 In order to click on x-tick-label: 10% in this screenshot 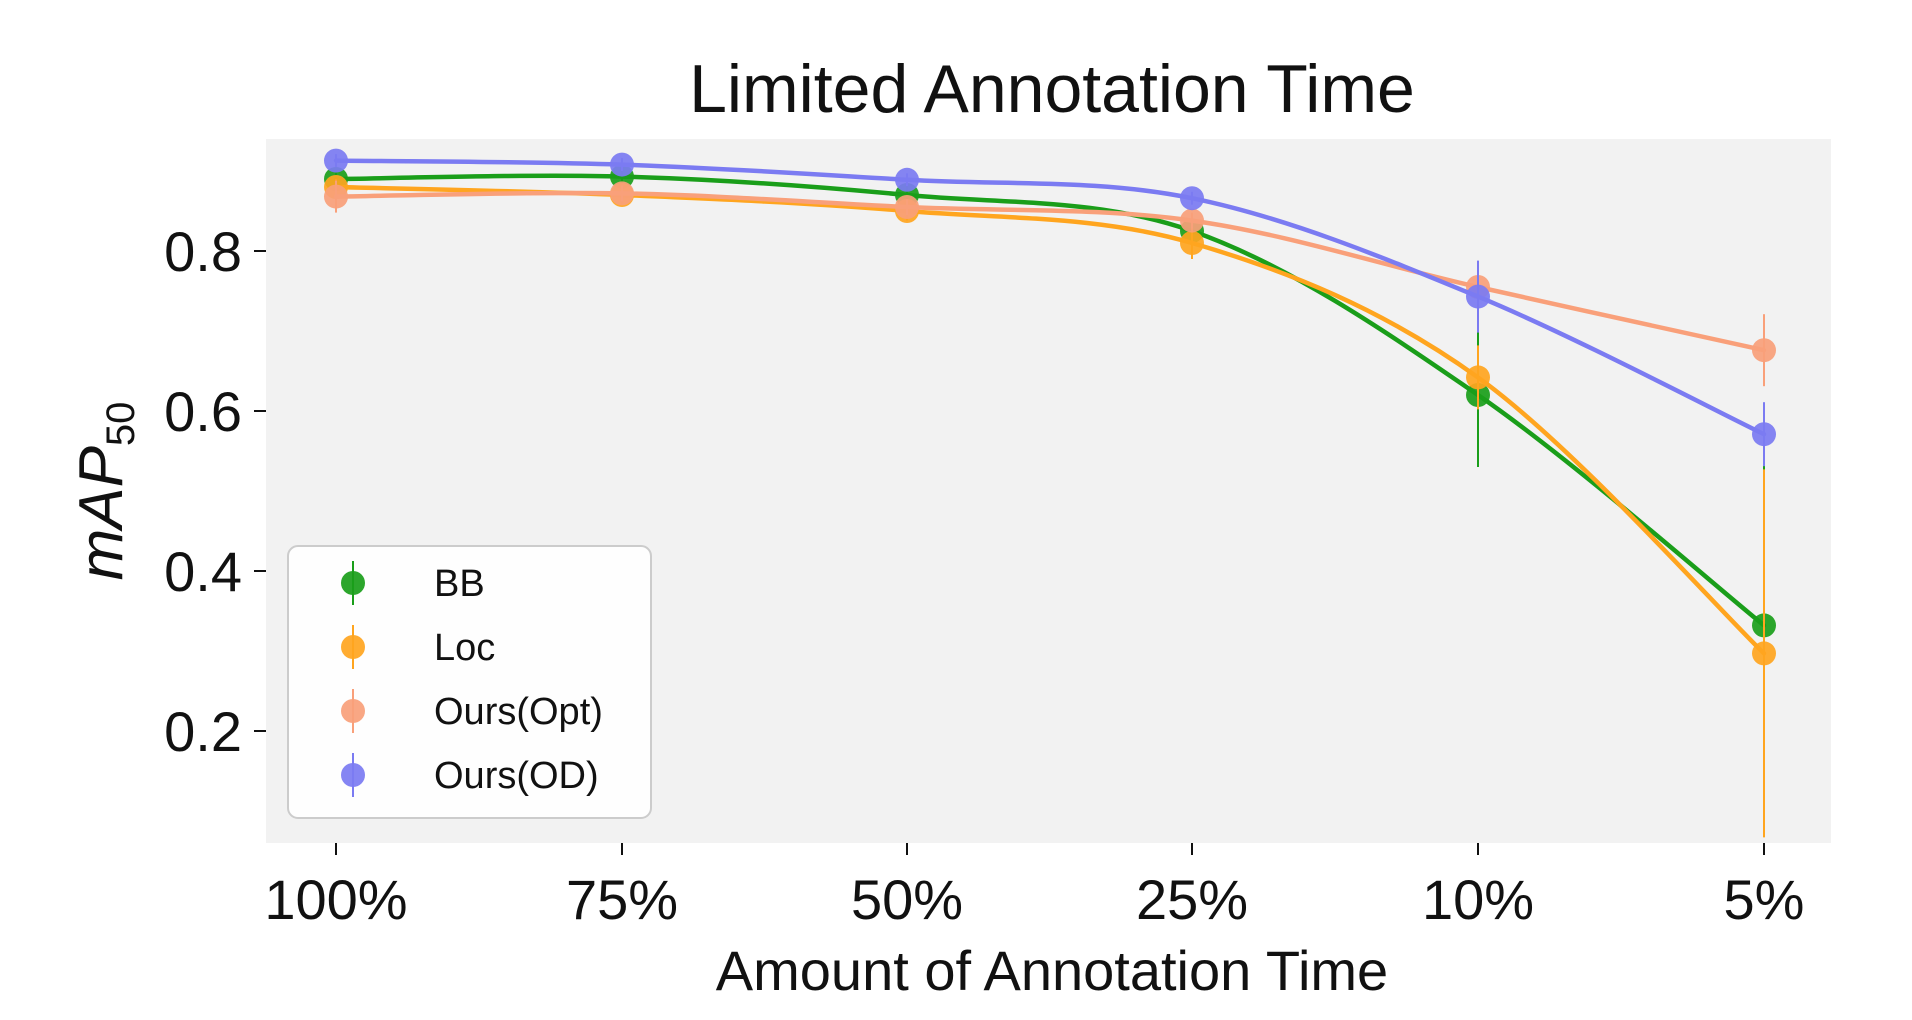, I will do `click(1478, 899)`.